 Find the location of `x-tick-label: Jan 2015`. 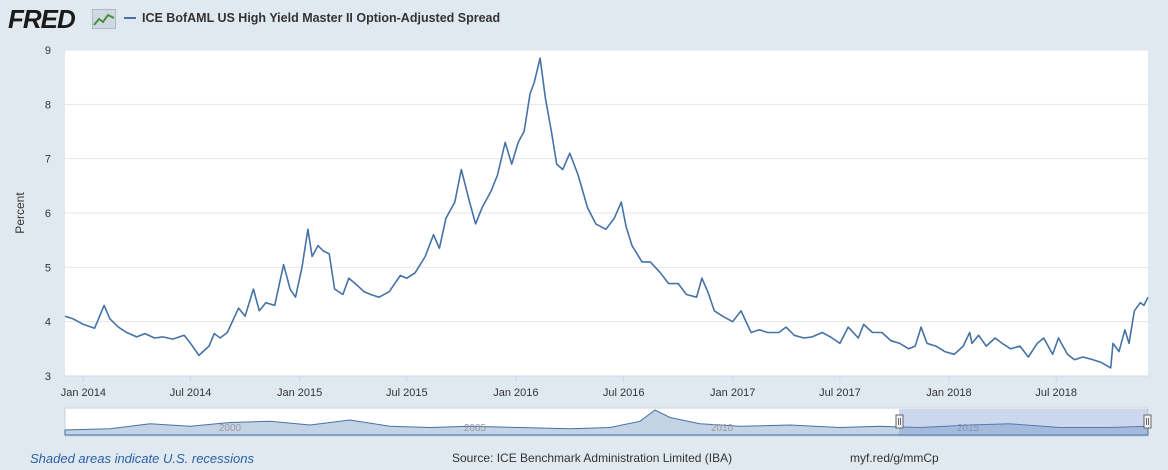

x-tick-label: Jan 2015 is located at coordinates (299, 393).